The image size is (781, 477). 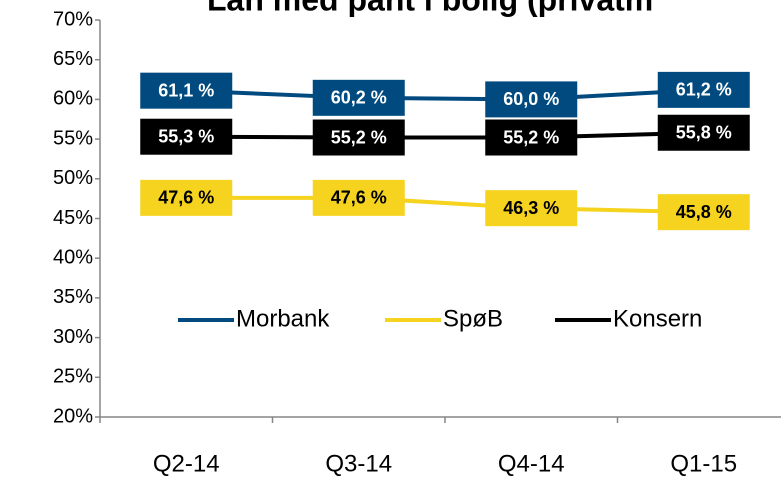 I want to click on y-tick-label: 35%, so click(x=73, y=297).